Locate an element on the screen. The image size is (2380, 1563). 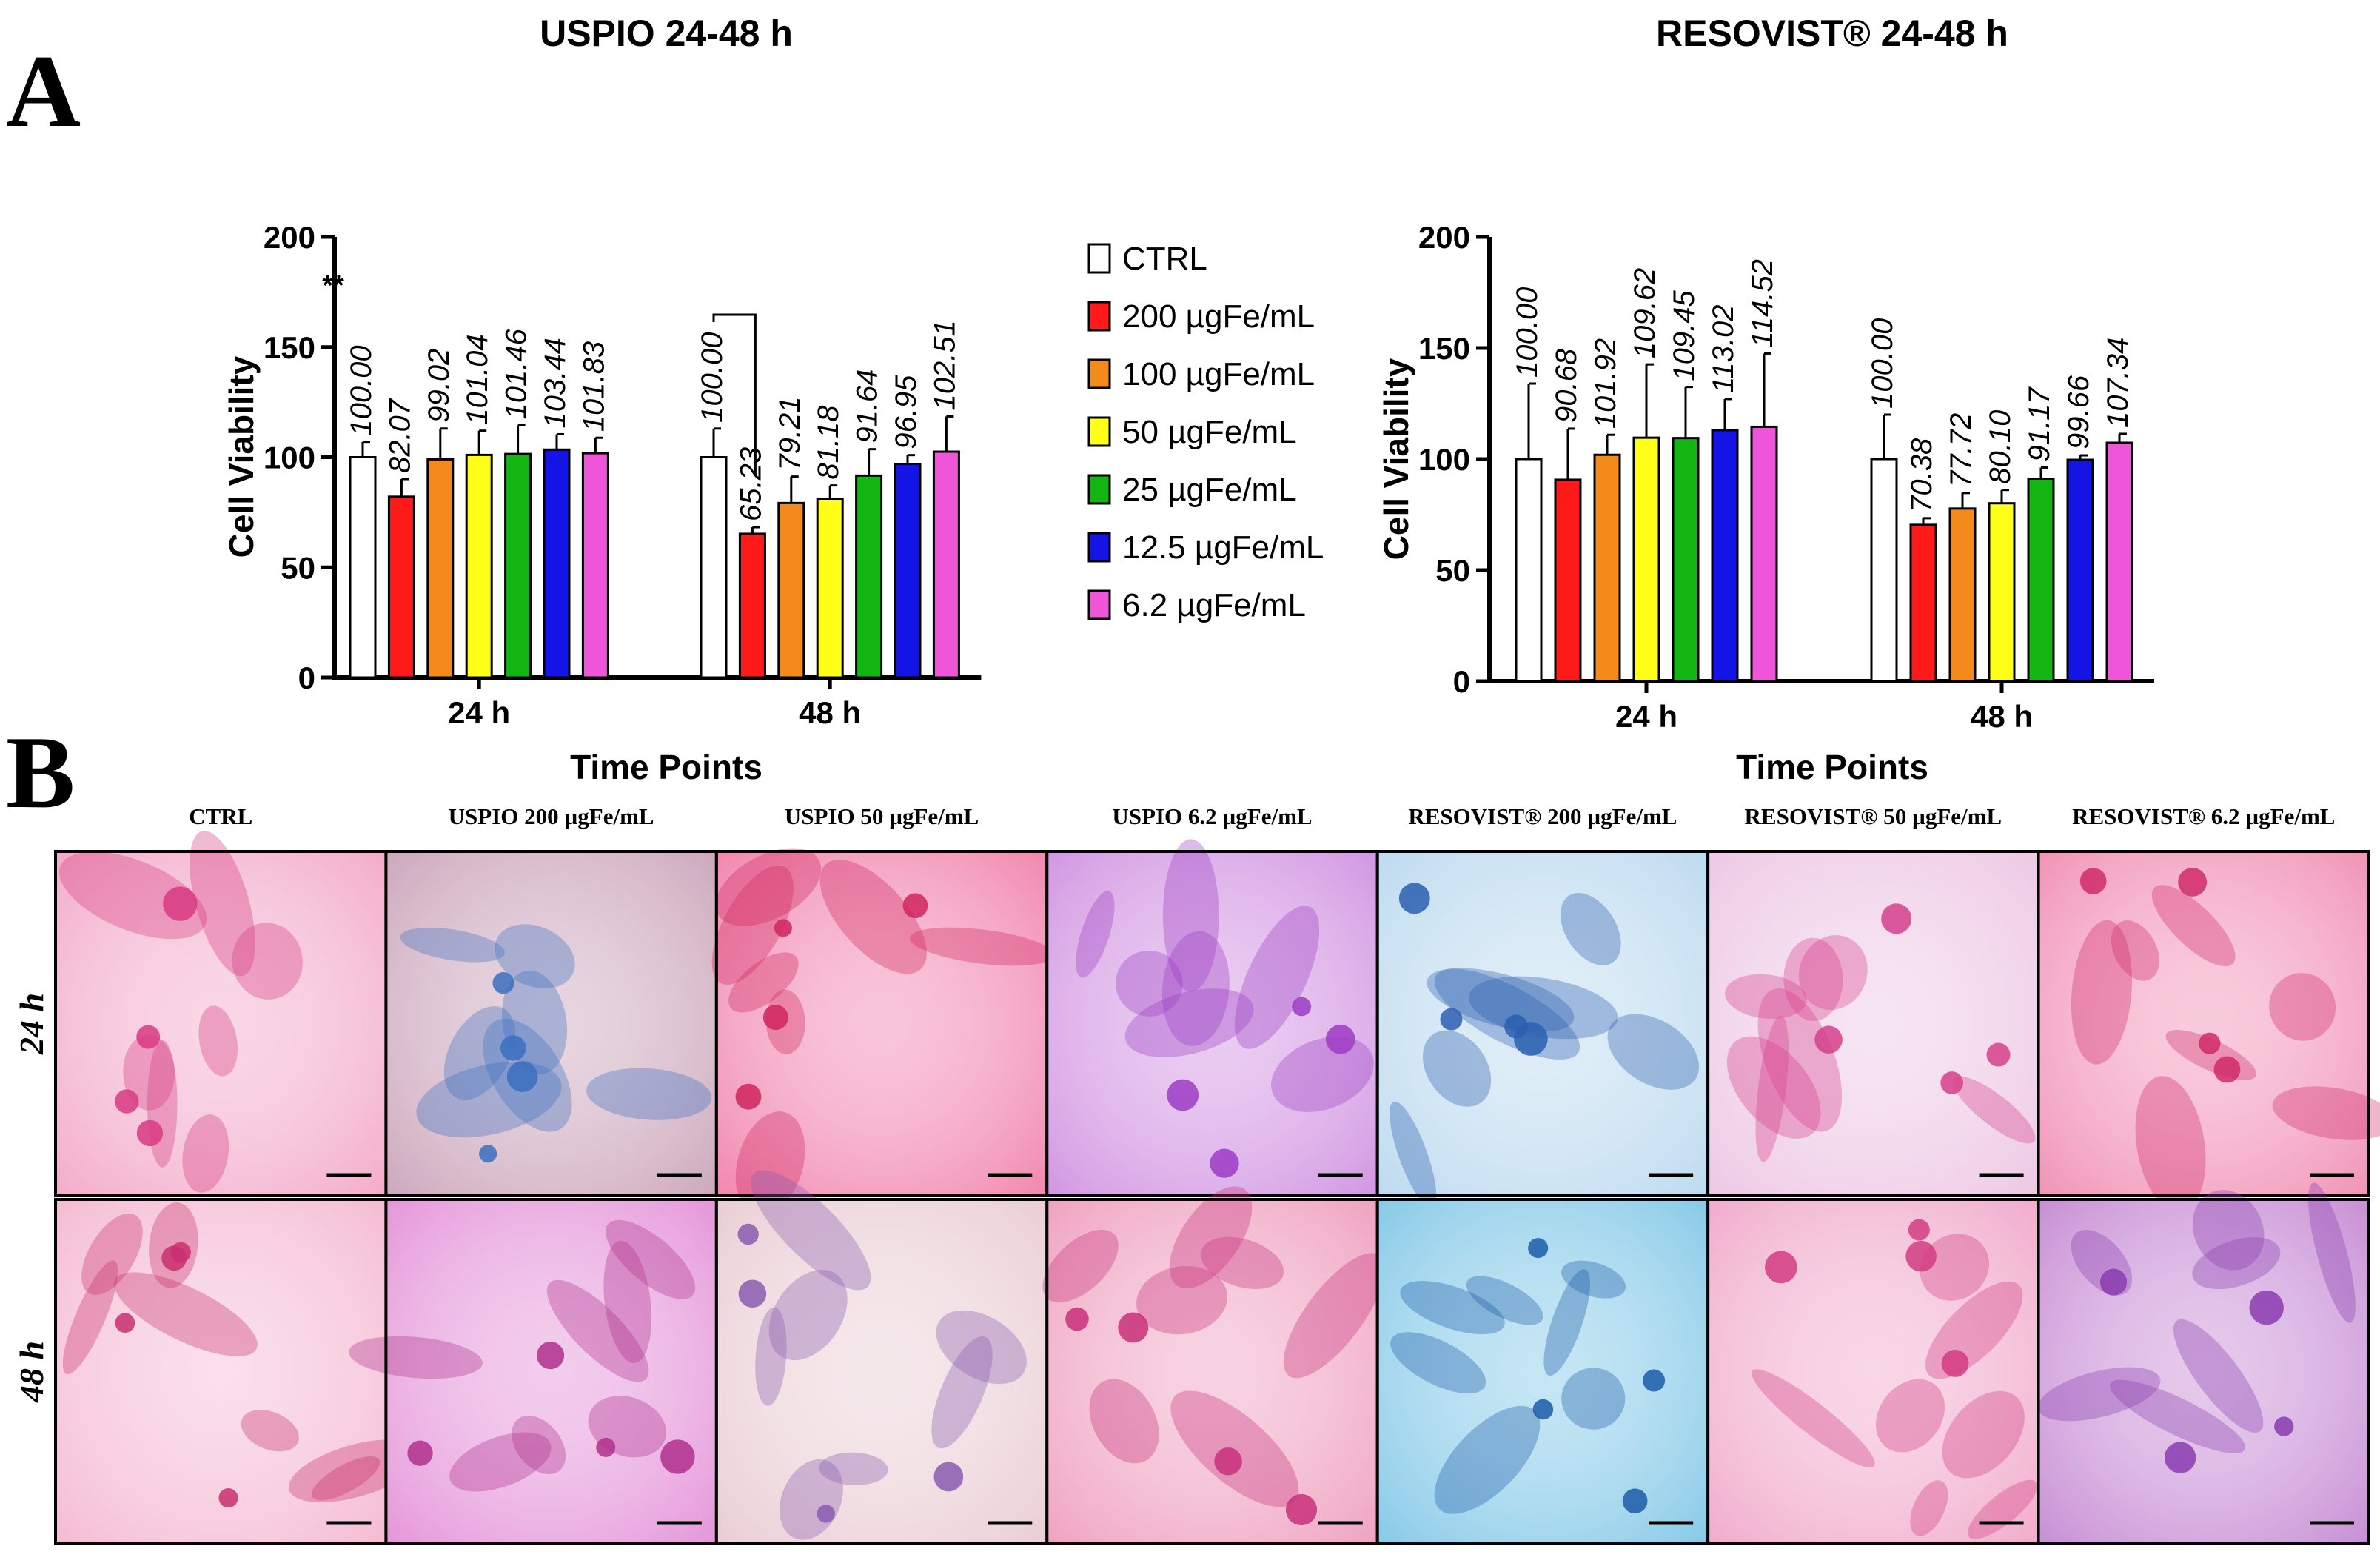
uspio-data-label: 99.02 is located at coordinates (439, 386).